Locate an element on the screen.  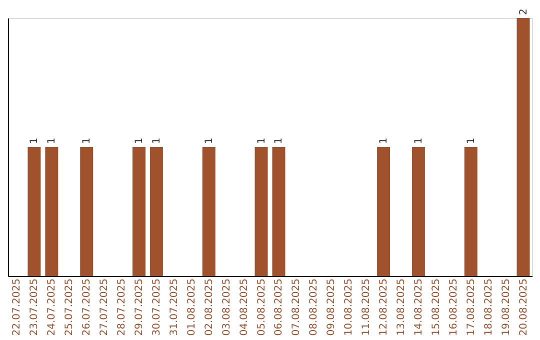
x-tick-label: 12.08.2025 is located at coordinates (384, 307).